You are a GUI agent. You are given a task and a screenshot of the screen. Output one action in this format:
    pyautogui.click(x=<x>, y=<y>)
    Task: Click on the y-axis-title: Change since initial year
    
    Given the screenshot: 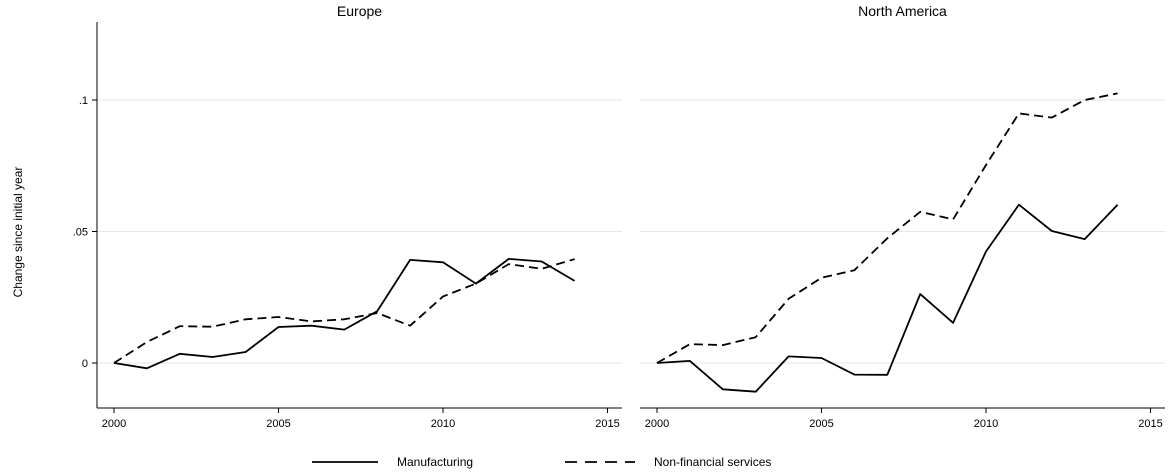 What is the action you would take?
    pyautogui.click(x=18, y=232)
    